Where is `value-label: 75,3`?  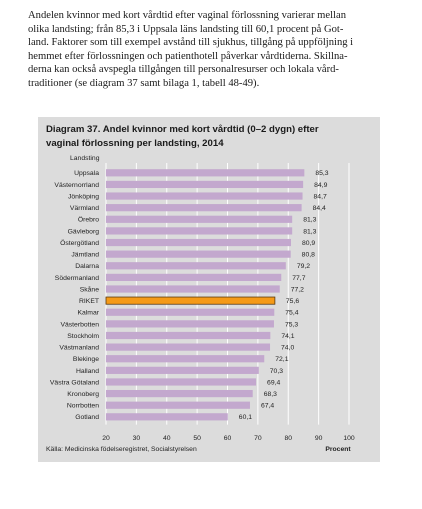
value-label: 75,3 is located at coordinates (291, 324).